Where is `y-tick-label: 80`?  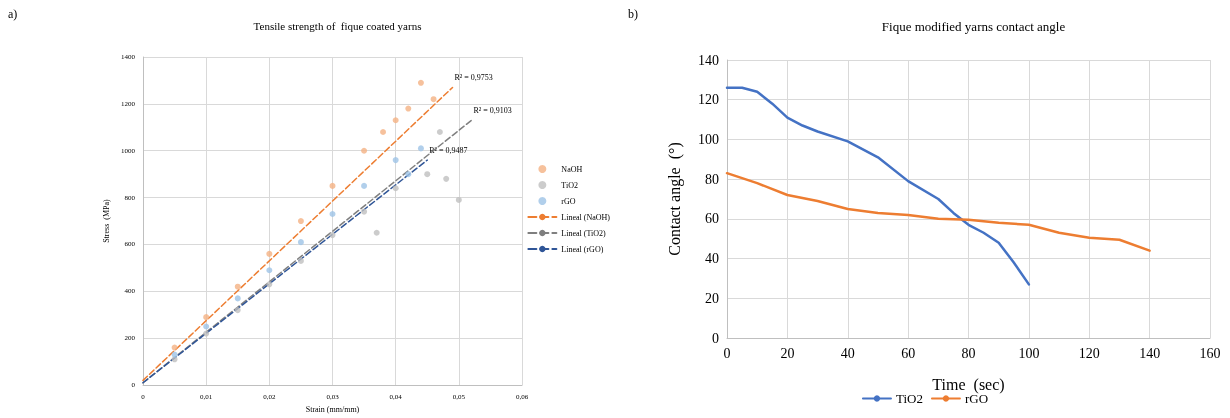
y-tick-label: 80 is located at coordinates (712, 179).